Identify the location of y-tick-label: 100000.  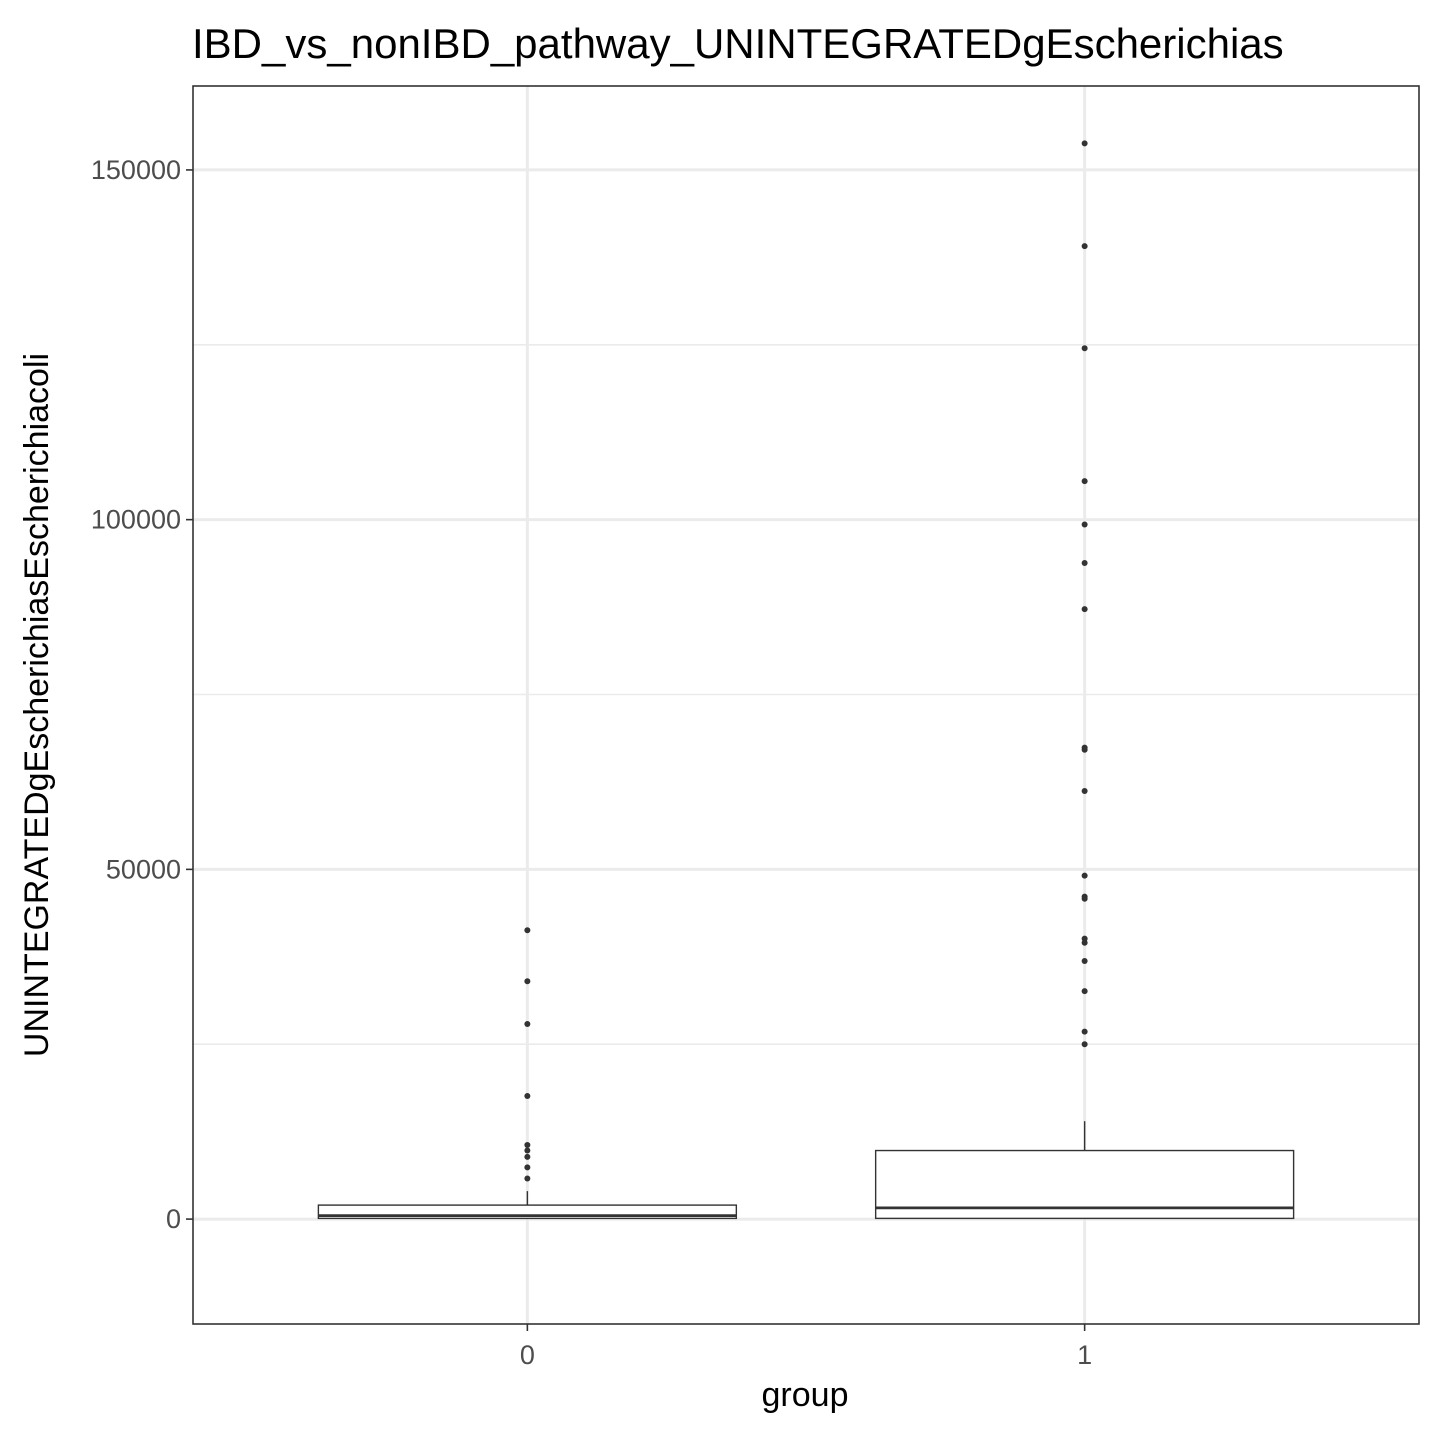
(136, 520).